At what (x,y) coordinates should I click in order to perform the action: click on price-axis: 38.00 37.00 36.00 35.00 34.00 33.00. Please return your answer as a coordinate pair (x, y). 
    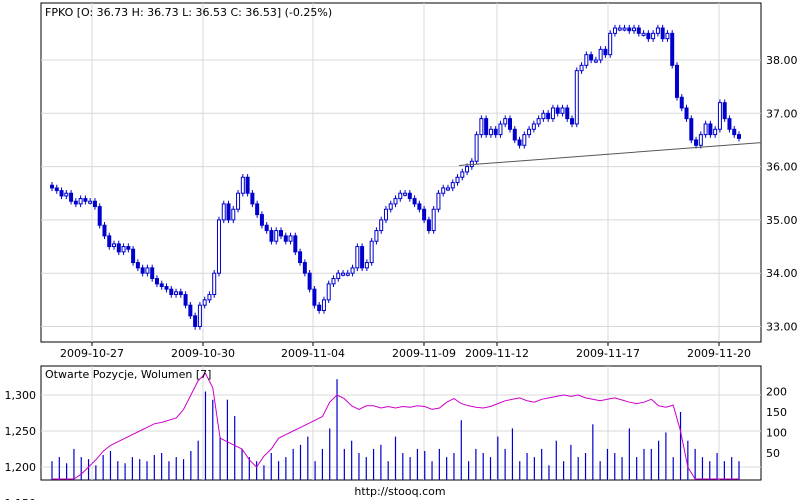
    Looking at the image, I should click on (782, 194).